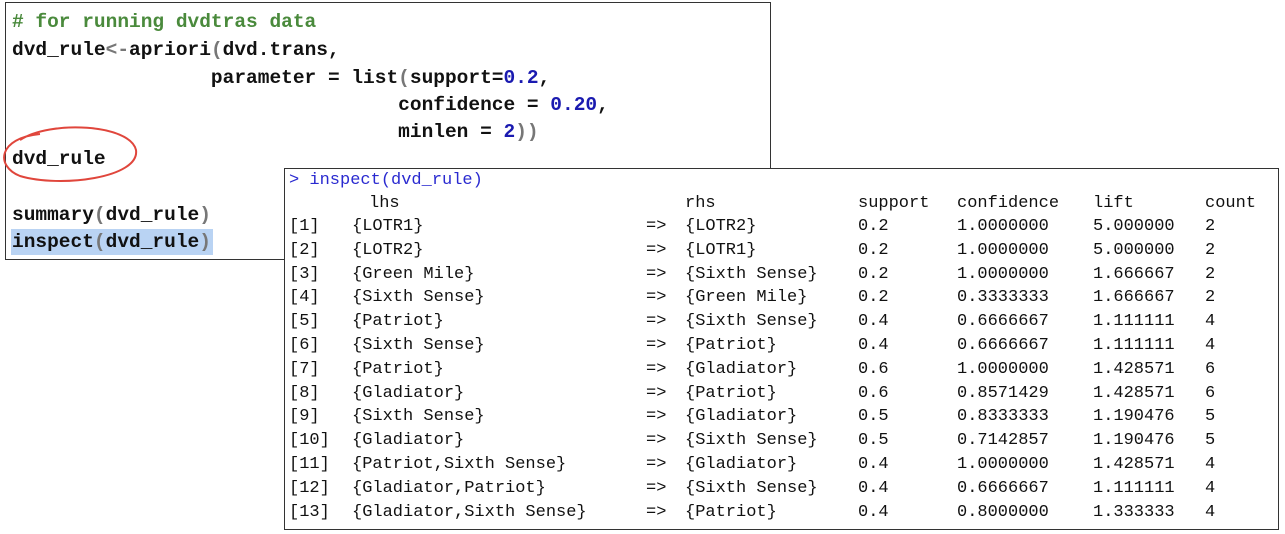 This screenshot has width=1285, height=534. What do you see at coordinates (304, 345) in the screenshot?
I see `table-cell: [6]` at bounding box center [304, 345].